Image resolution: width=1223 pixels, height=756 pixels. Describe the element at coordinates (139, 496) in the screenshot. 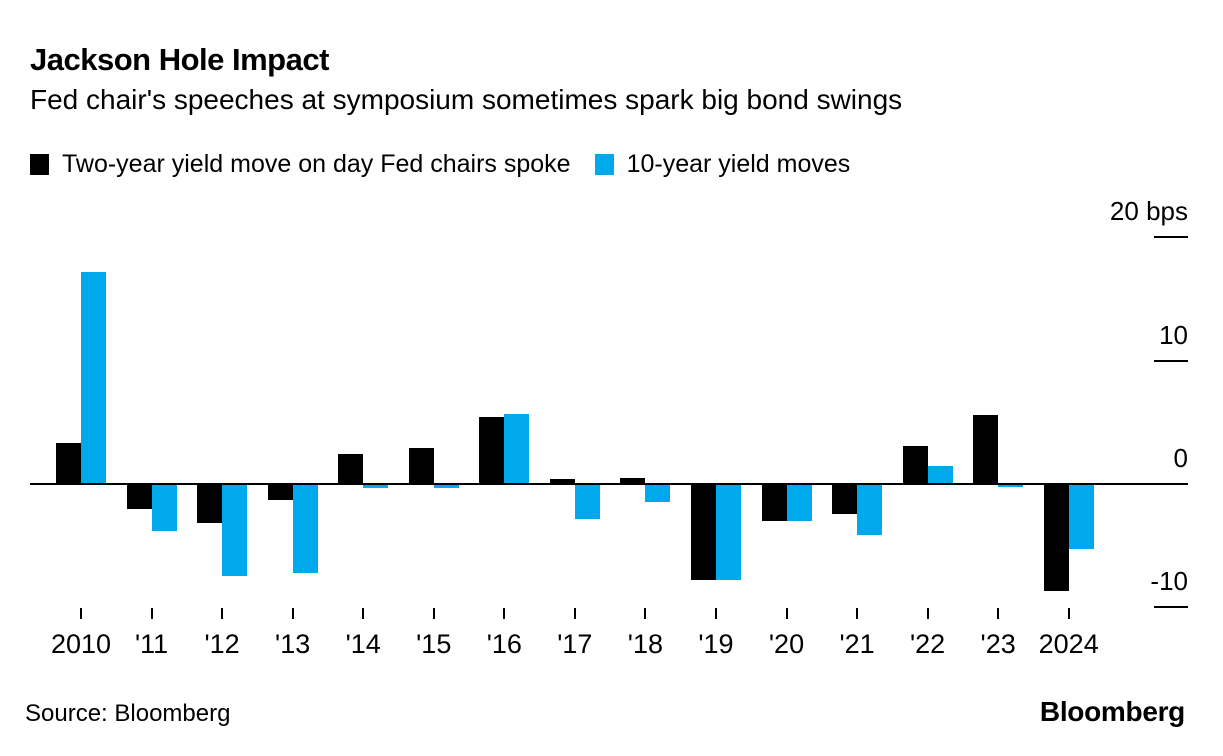

I see `bar-'11-two-year` at that location.